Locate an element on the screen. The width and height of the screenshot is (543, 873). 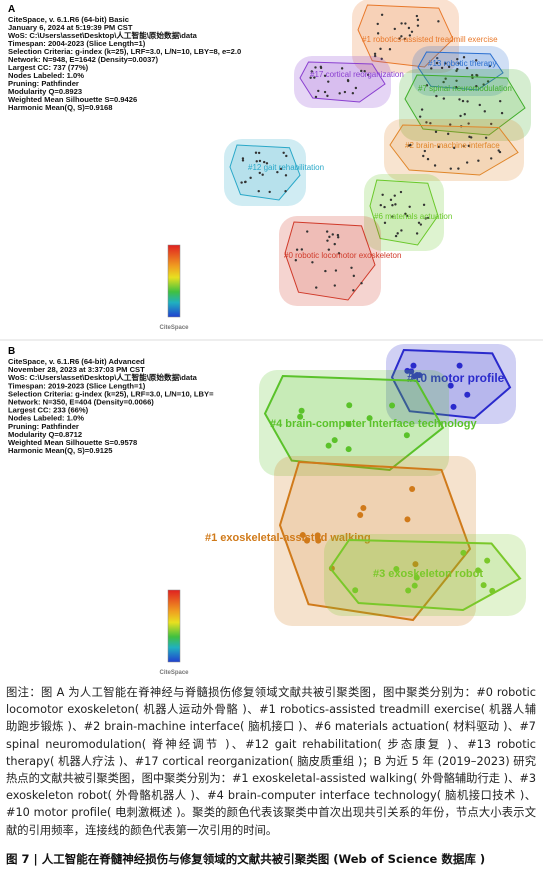
network-info: Largest CC: 737 (77%) is located at coordinates (48, 67).